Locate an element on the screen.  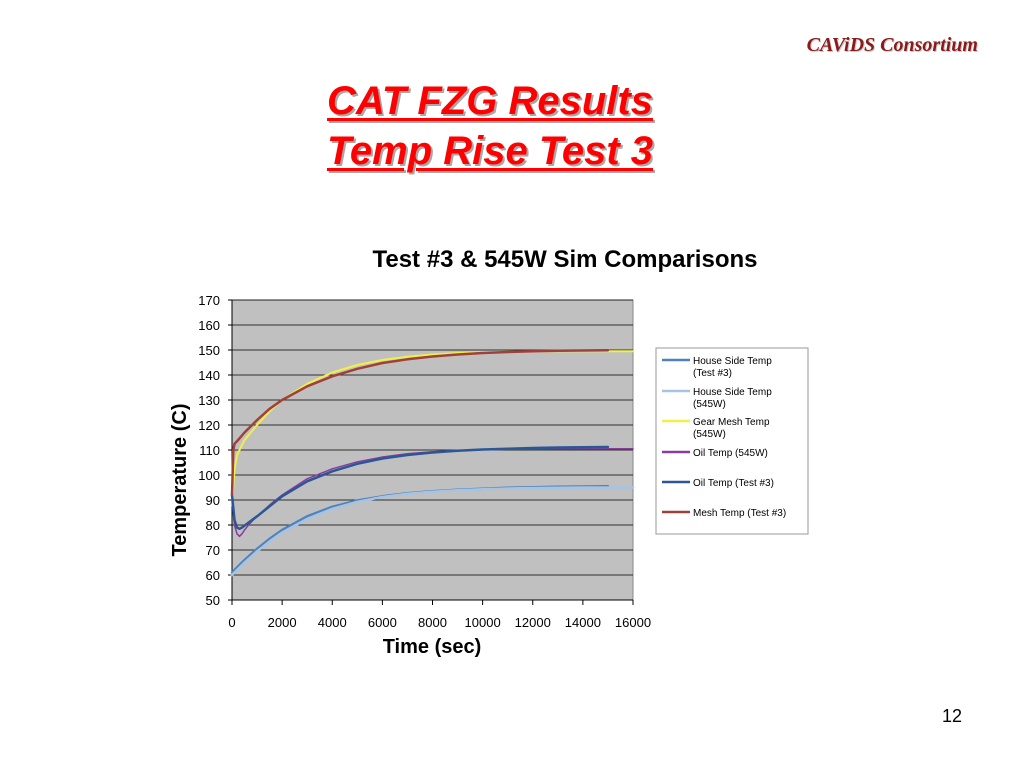
y-tick-label: 50 is located at coordinates (213, 600).